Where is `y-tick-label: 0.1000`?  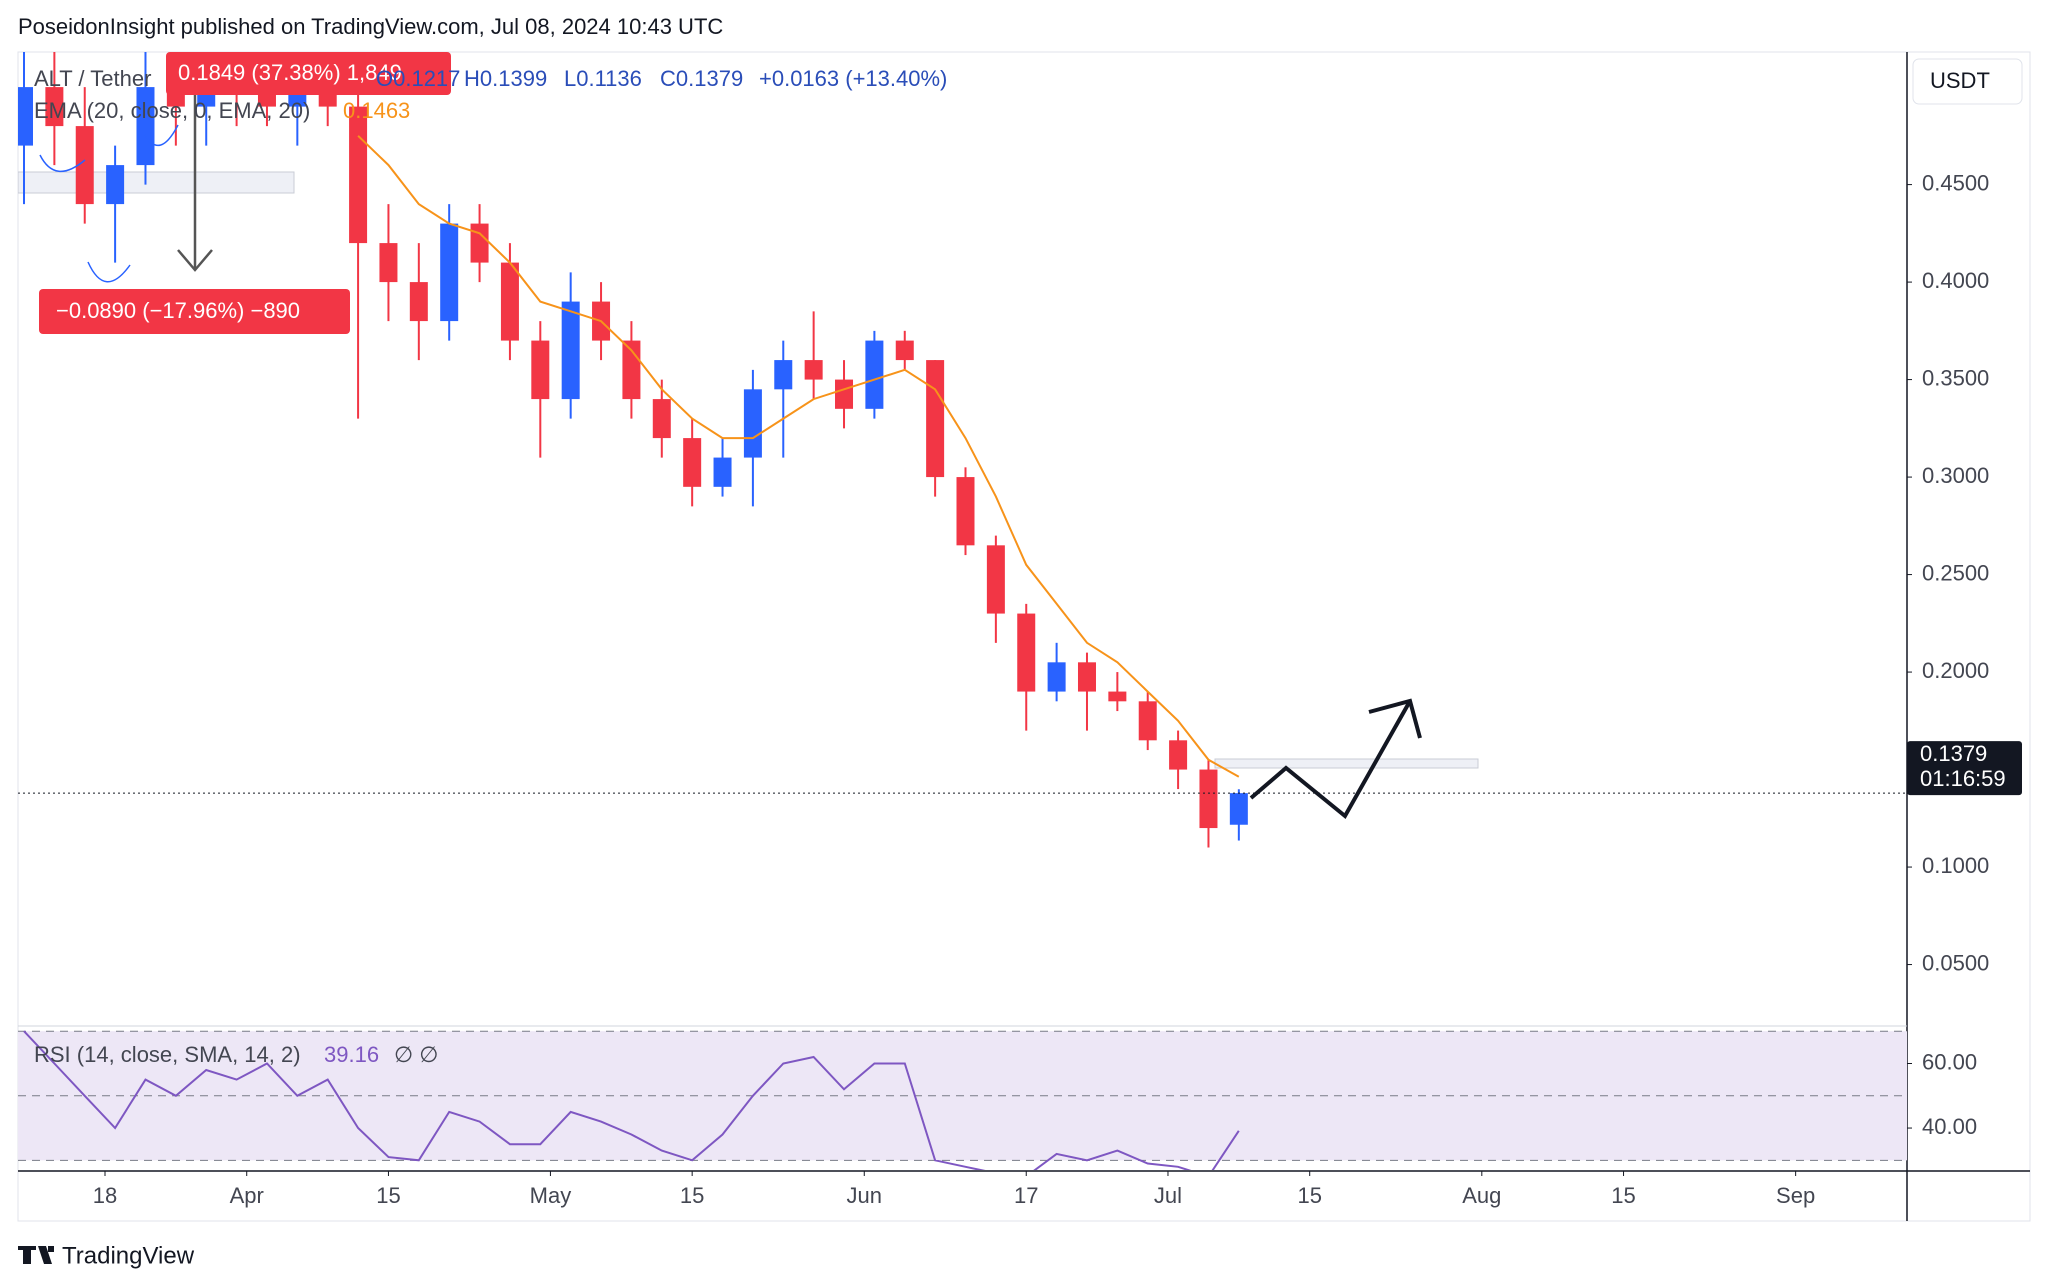
y-tick-label: 0.1000 is located at coordinates (1955, 865).